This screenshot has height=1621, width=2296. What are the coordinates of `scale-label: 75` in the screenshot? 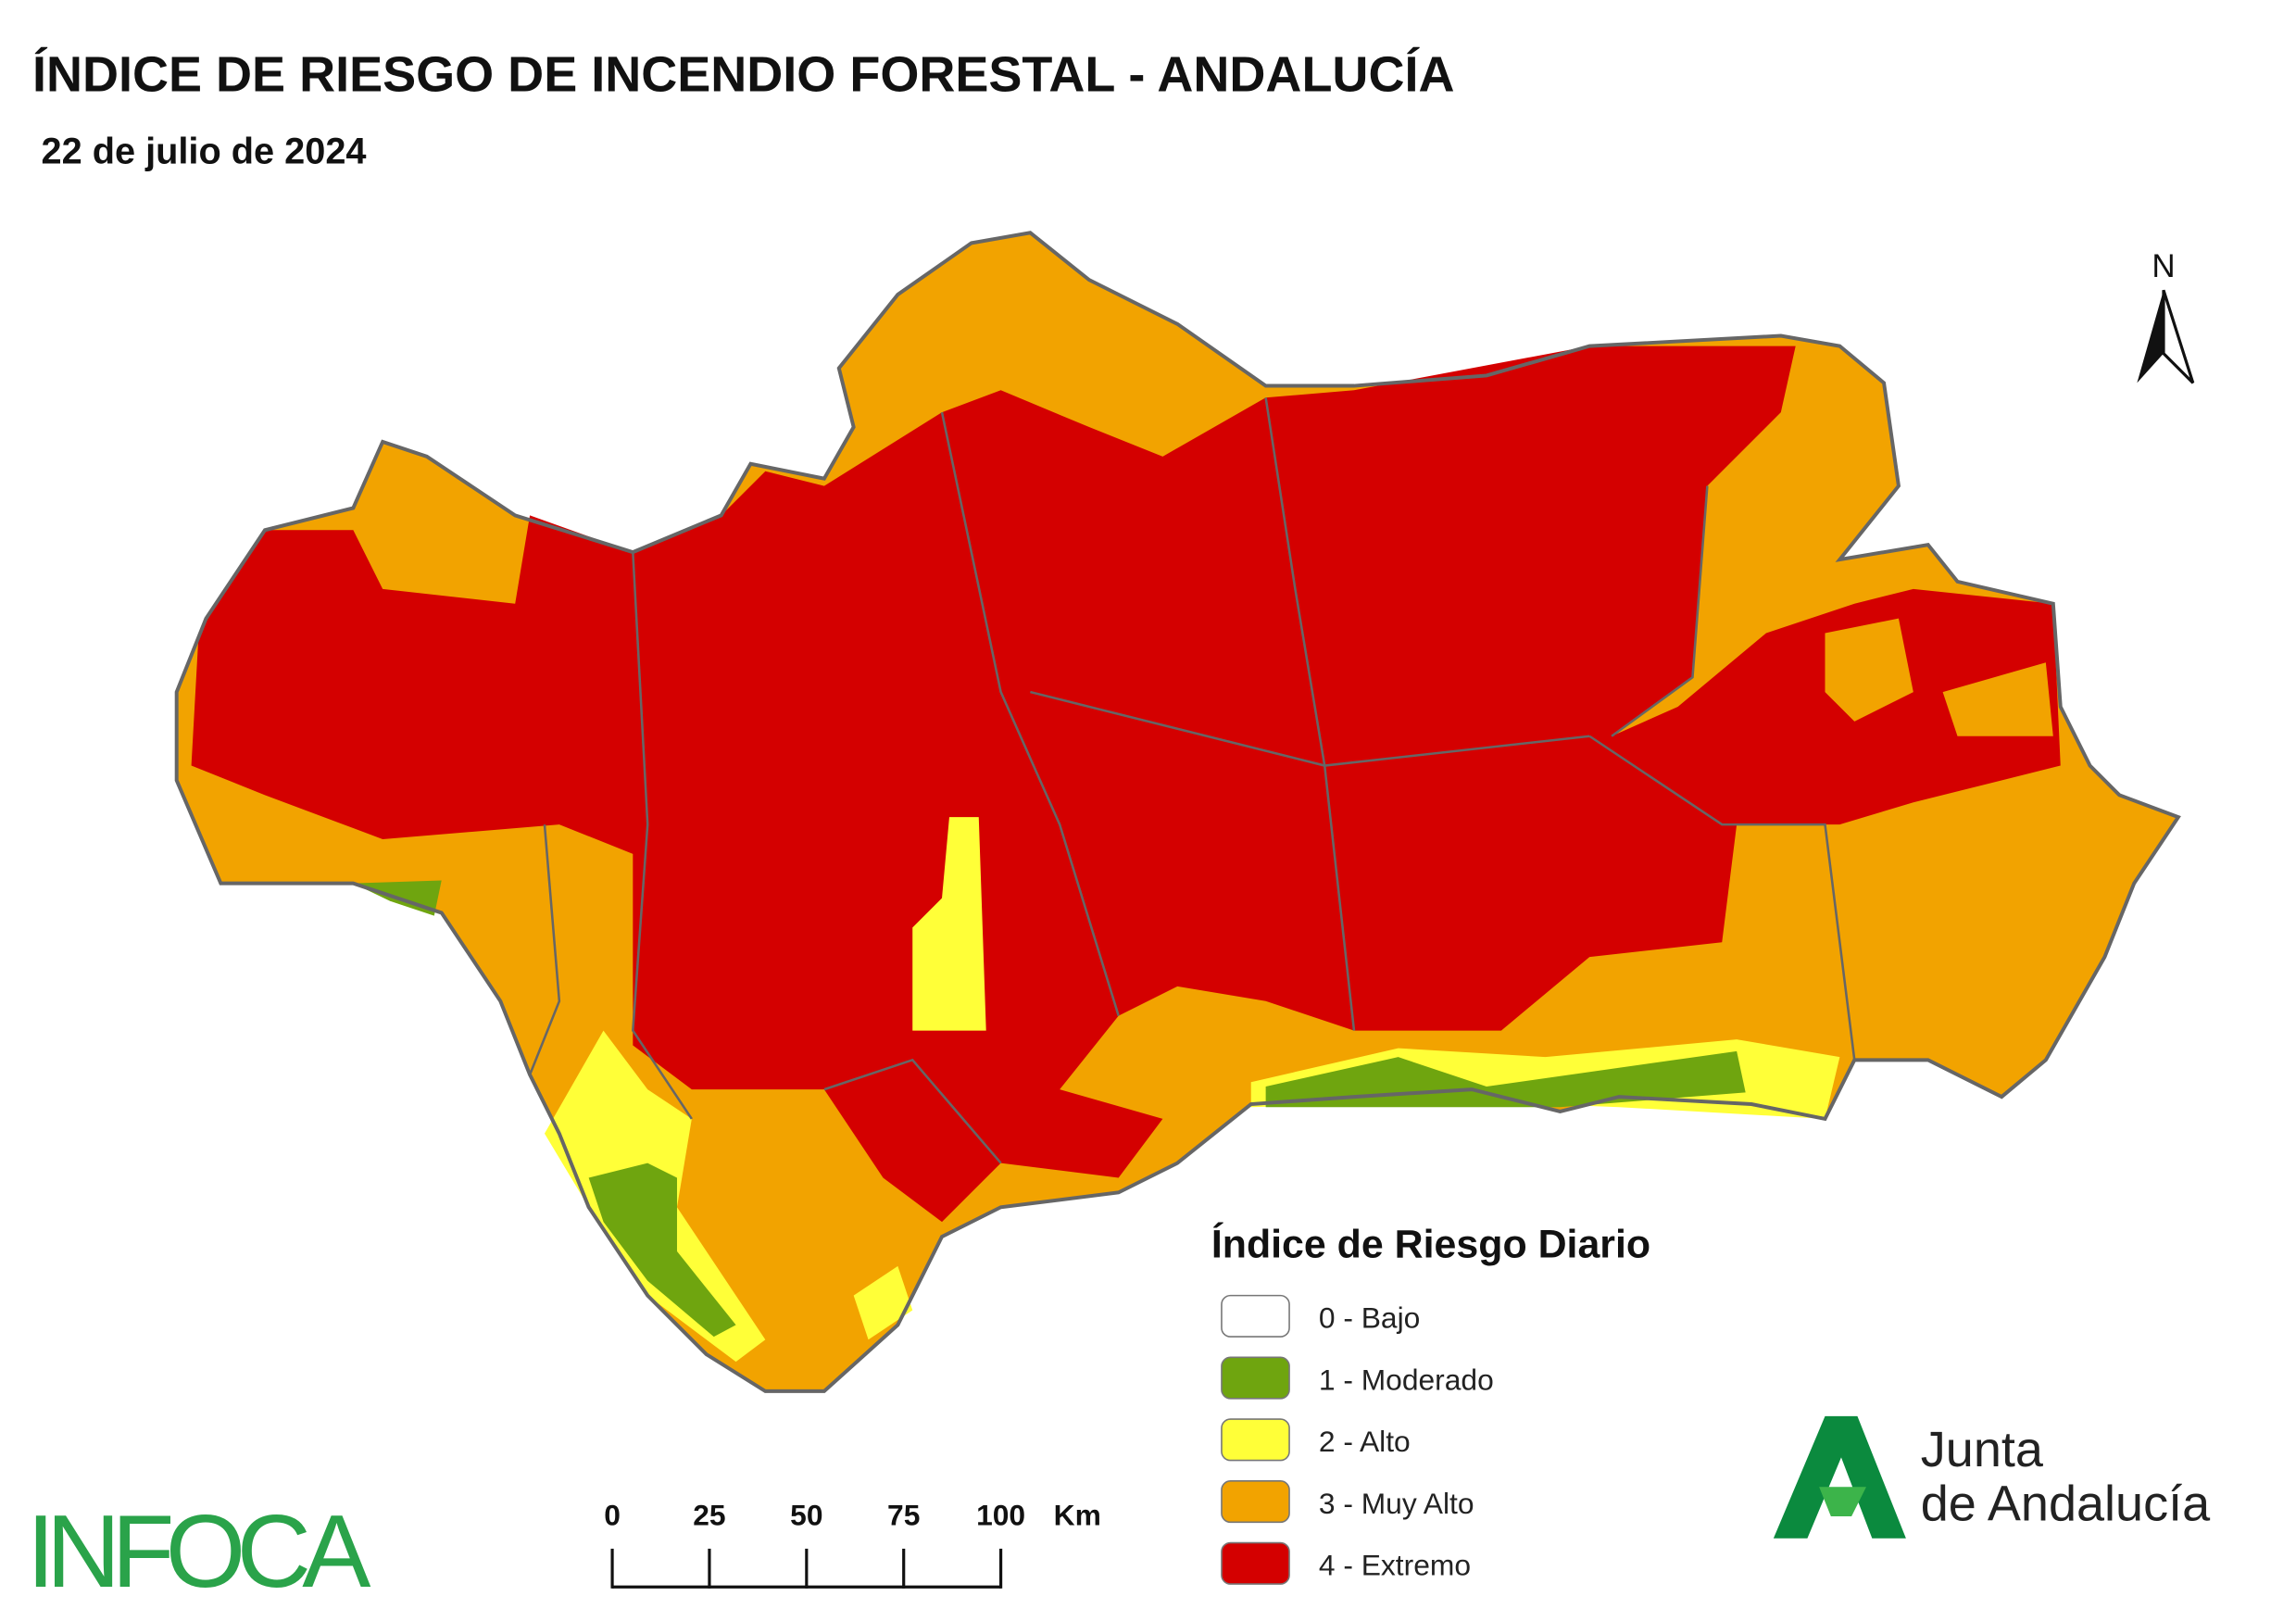 It's located at (903, 1515).